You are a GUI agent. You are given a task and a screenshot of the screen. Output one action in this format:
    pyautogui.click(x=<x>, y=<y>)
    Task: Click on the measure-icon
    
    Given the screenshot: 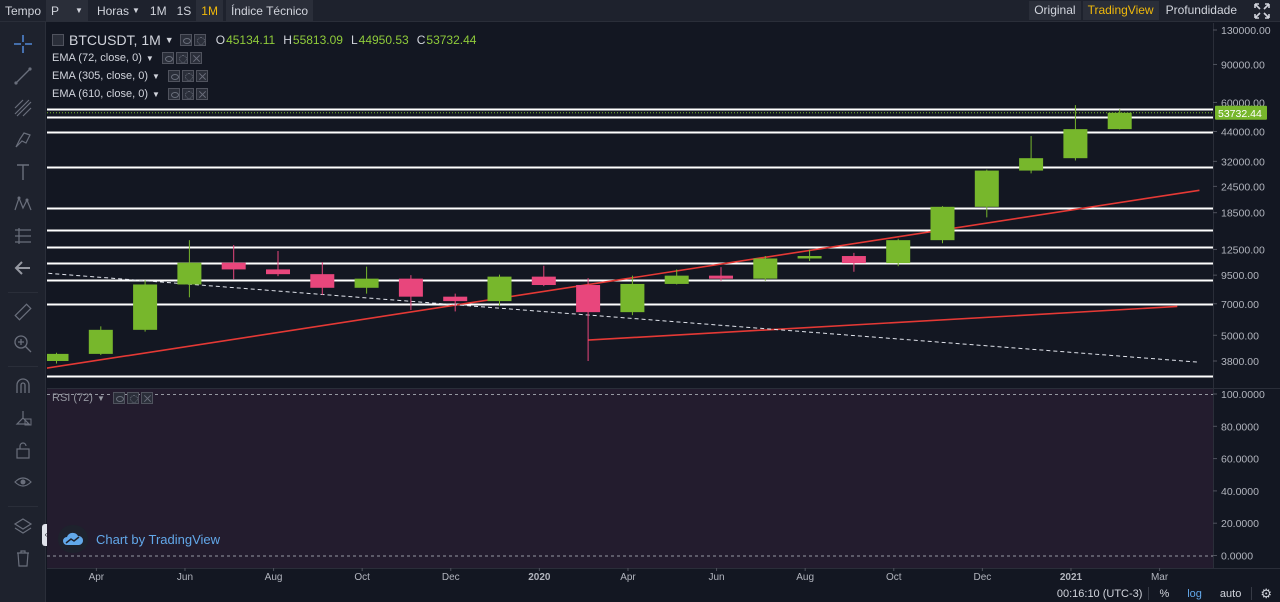 What is the action you would take?
    pyautogui.click(x=23, y=236)
    